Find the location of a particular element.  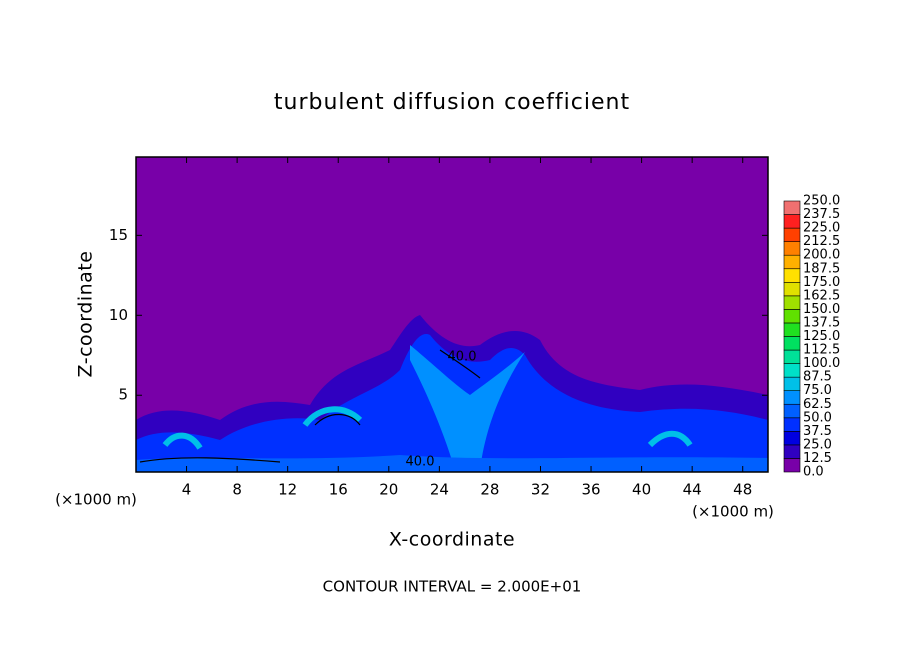

x-tick-label: 12 is located at coordinates (287, 490).